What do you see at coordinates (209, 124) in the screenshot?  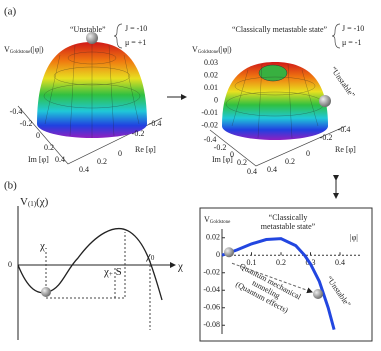 I see `tick-label: -0.02` at bounding box center [209, 124].